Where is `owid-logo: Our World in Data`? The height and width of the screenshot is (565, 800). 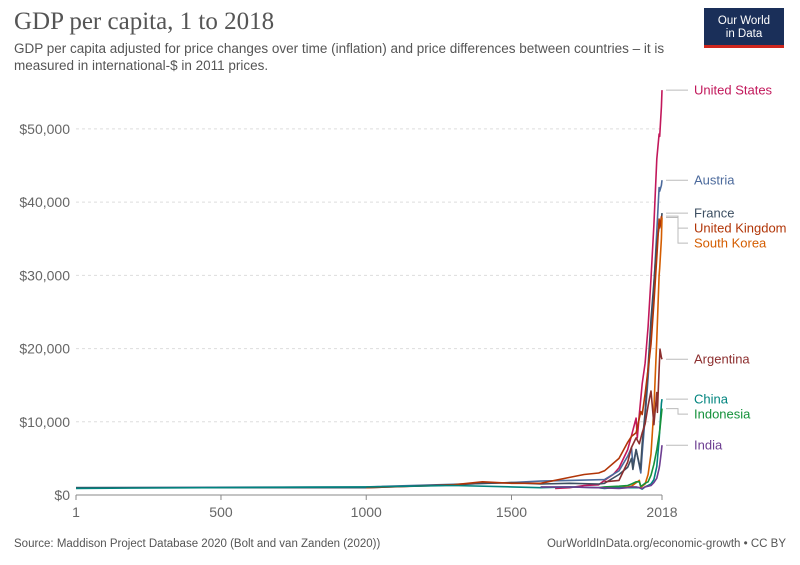 owid-logo: Our World in Data is located at coordinates (744, 28).